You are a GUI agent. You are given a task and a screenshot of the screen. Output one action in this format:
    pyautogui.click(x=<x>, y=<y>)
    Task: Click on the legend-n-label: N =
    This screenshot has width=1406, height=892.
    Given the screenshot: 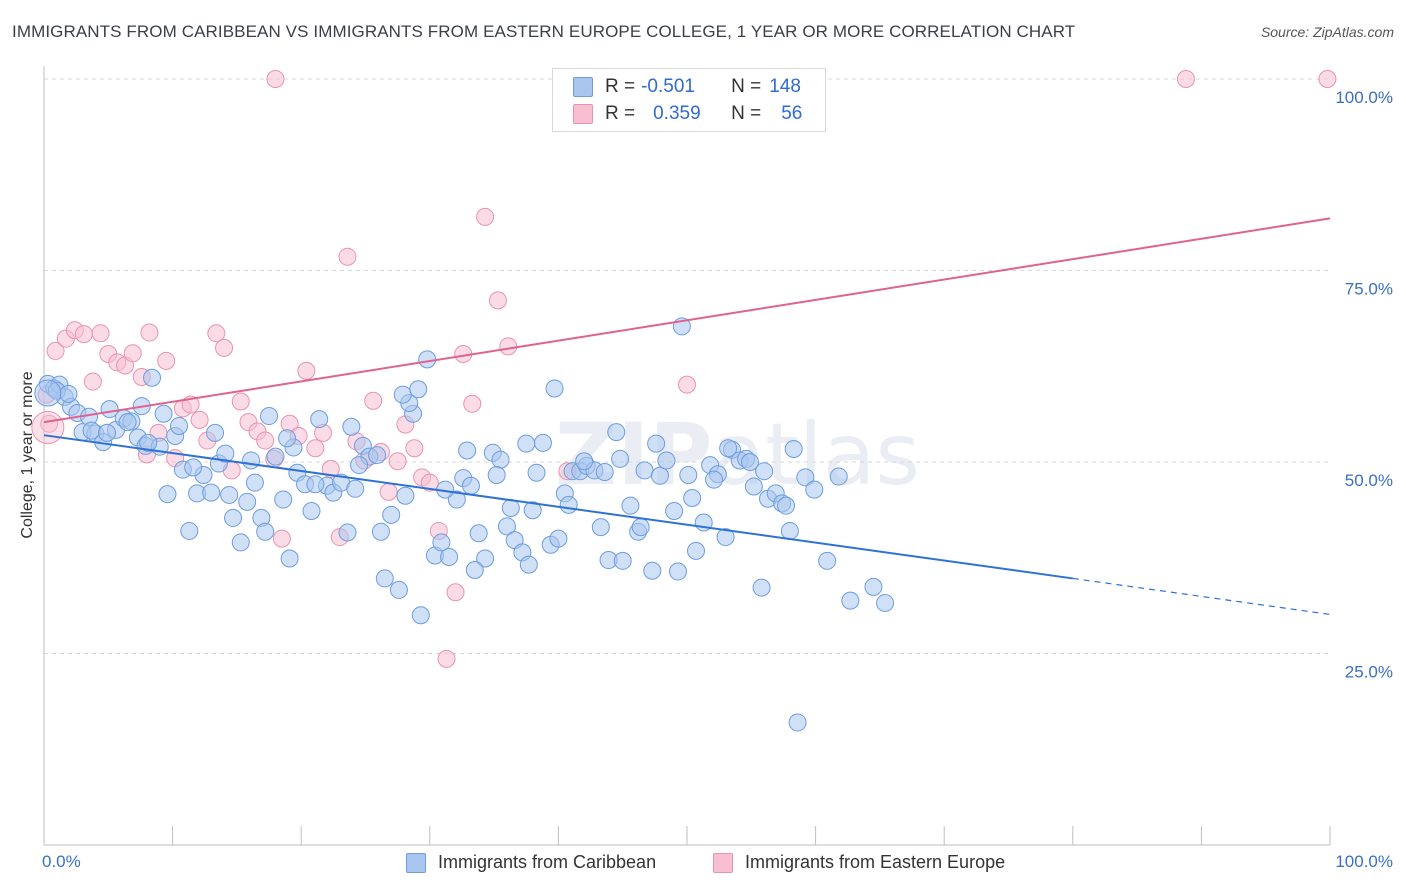 What is the action you would take?
    pyautogui.click(x=746, y=86)
    